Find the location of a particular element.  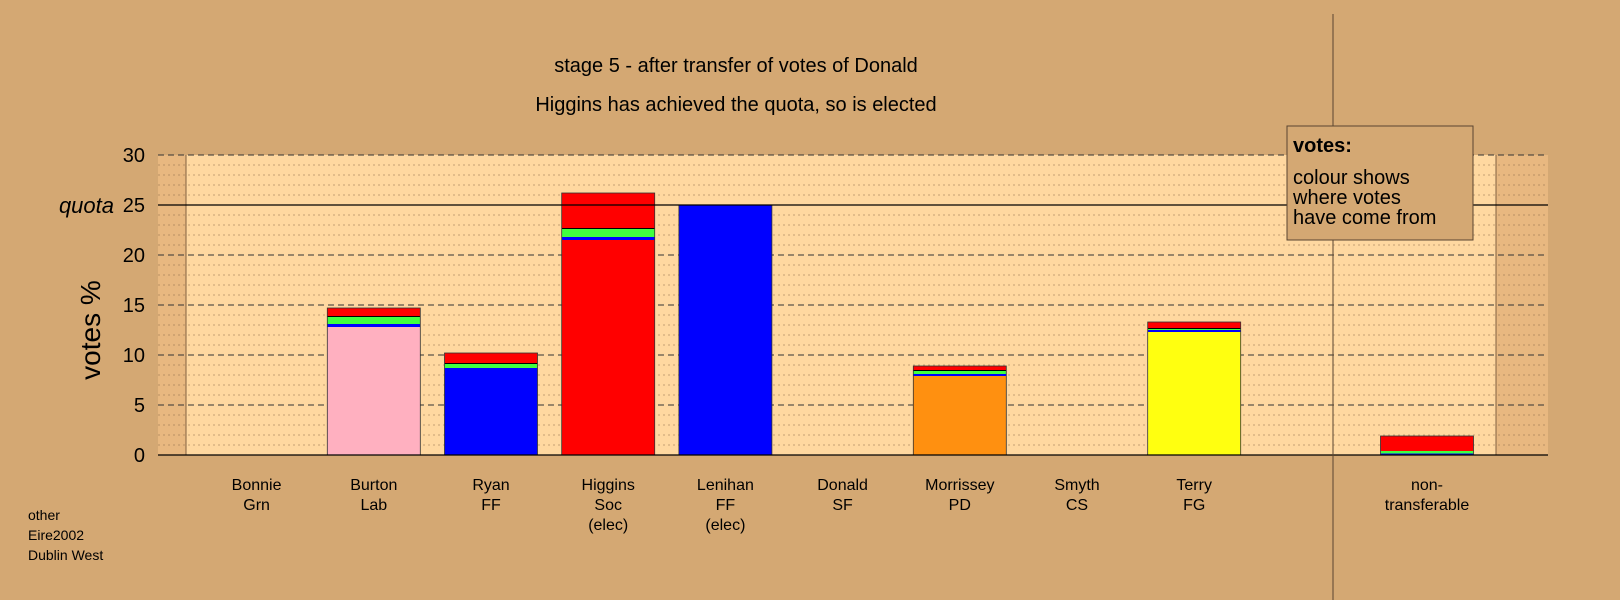

x-category-label: SF is located at coordinates (842, 505).